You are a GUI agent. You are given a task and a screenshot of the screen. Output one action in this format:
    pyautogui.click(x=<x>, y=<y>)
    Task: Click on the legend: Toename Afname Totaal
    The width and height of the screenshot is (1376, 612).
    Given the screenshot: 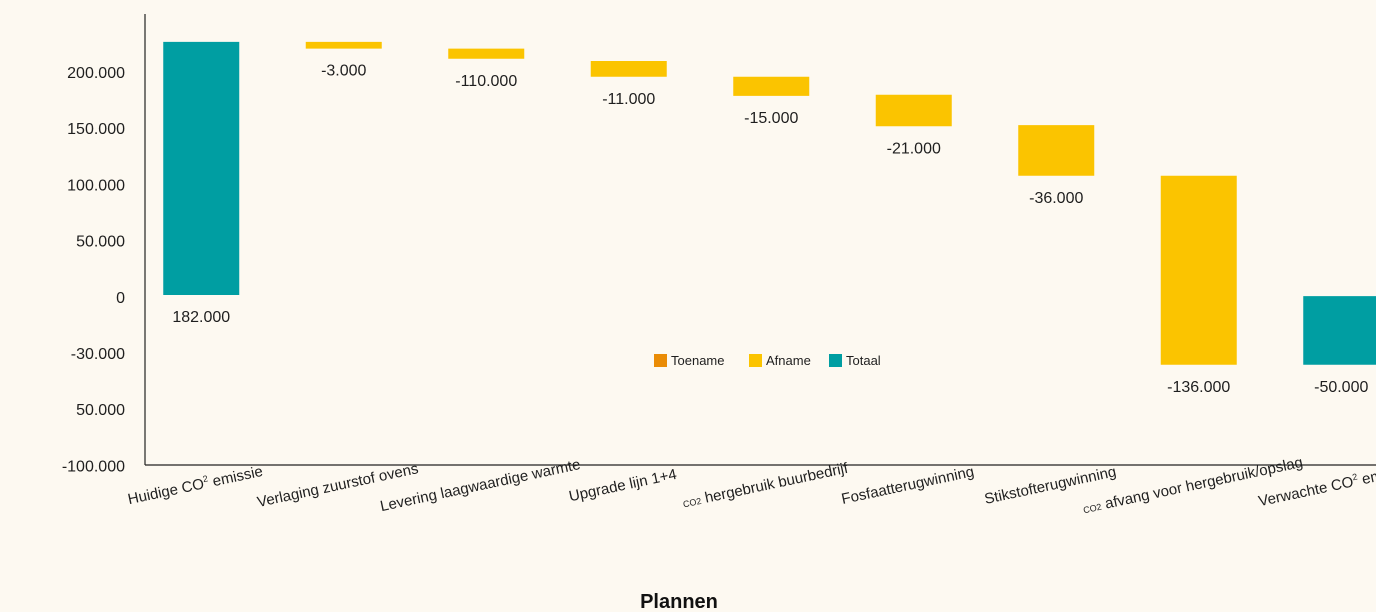 What is the action you would take?
    pyautogui.click(x=767, y=360)
    